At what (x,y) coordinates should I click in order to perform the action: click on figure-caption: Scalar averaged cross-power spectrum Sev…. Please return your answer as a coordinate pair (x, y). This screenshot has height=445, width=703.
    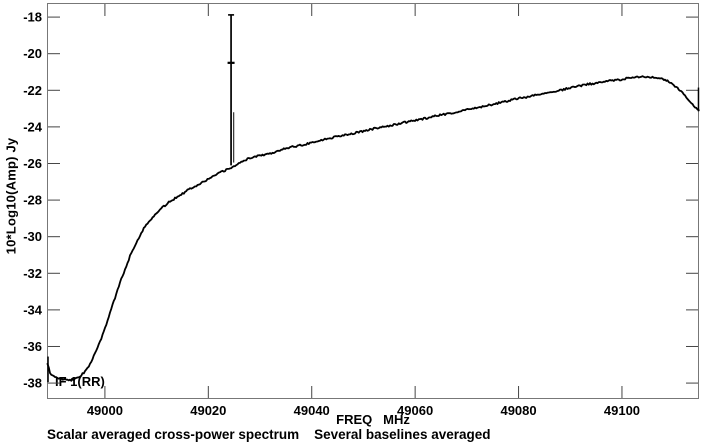
    Looking at the image, I should click on (269, 434).